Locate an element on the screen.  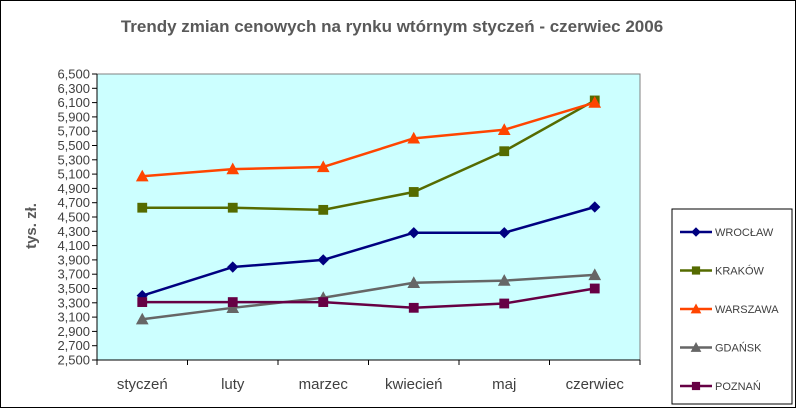
legend-item: KRAKÓW is located at coordinates (722, 271).